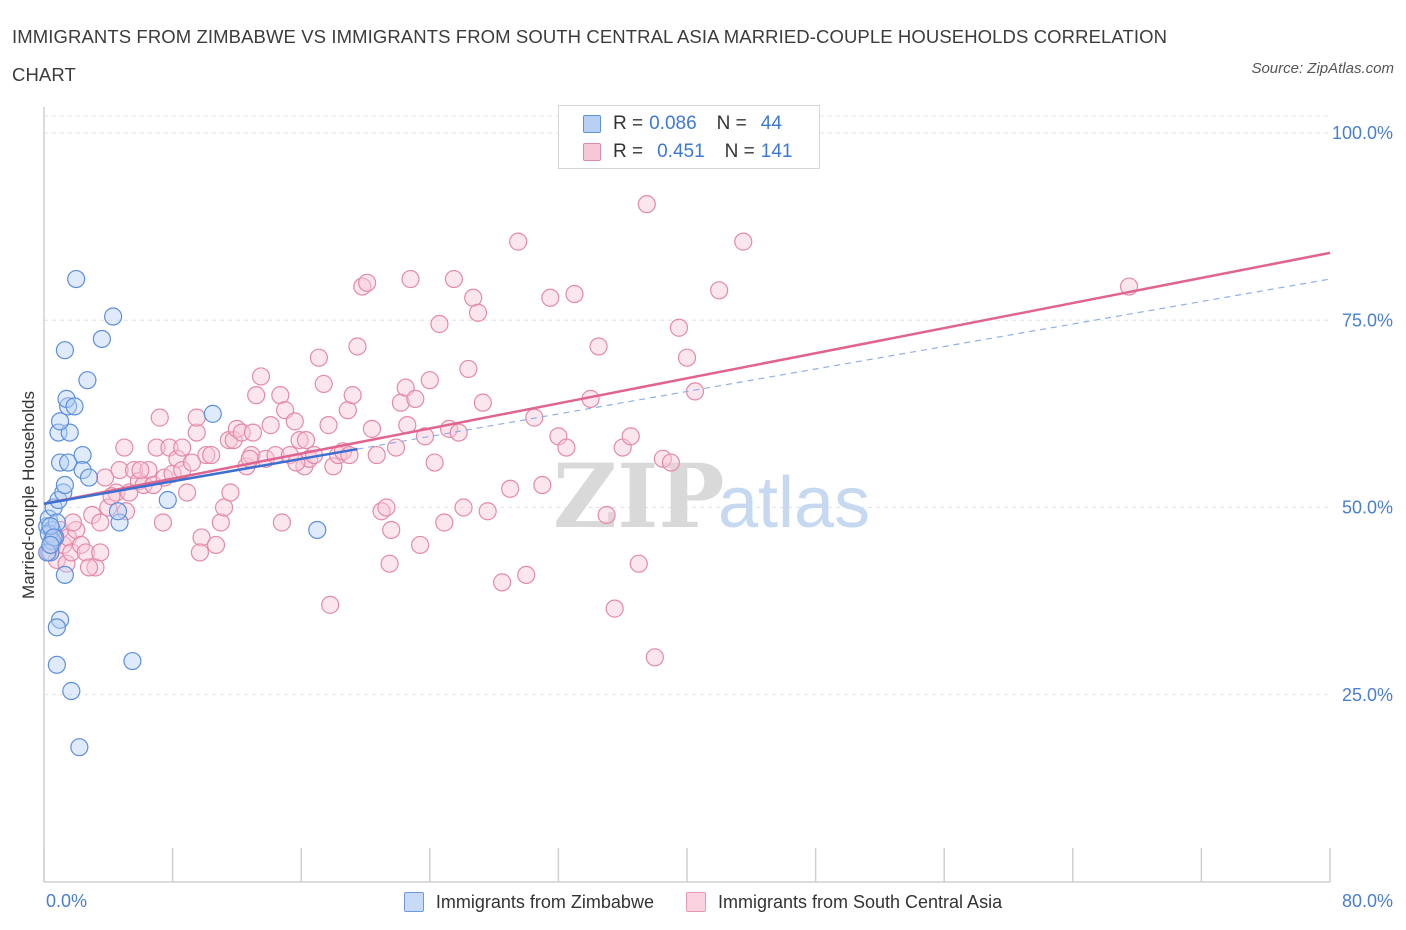 The image size is (1406, 930). What do you see at coordinates (66, 901) in the screenshot?
I see `x-tick-label-0: 0.0%` at bounding box center [66, 901].